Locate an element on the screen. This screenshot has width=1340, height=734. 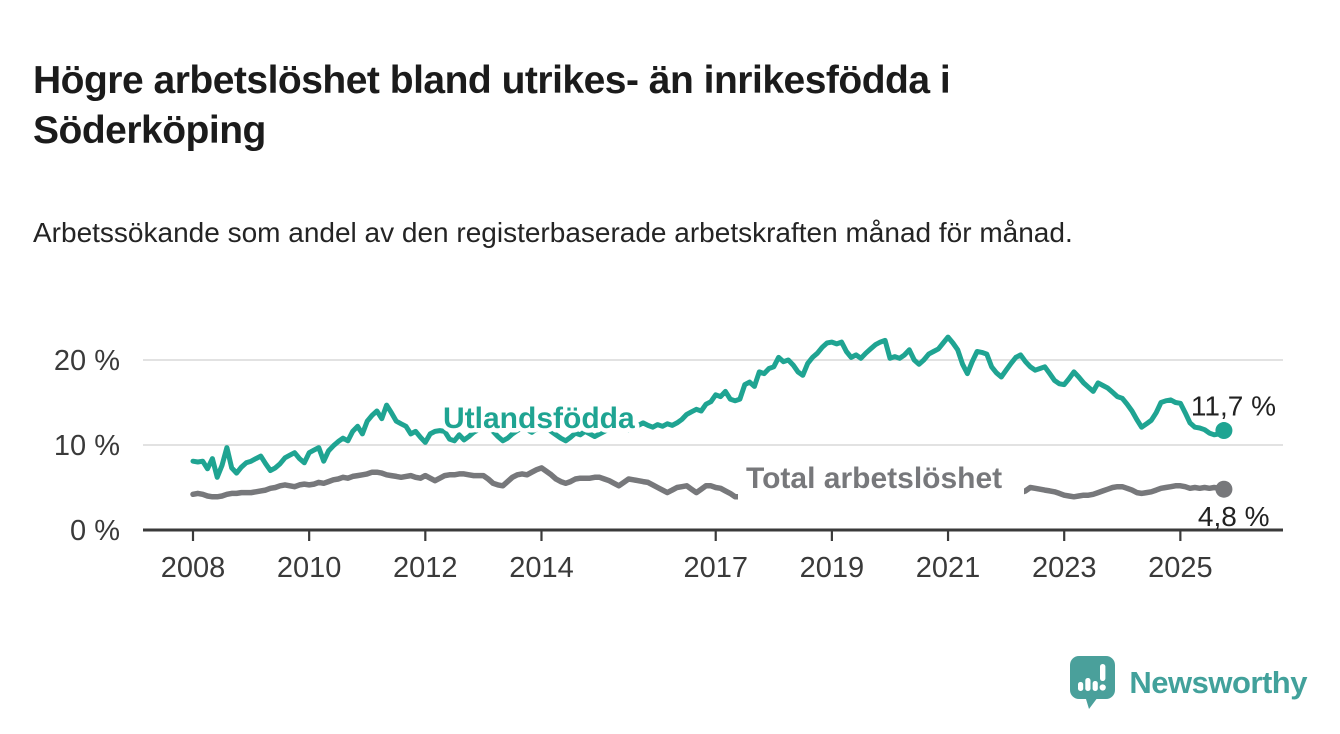
x-axis-tick-label: 2010 is located at coordinates (309, 568).